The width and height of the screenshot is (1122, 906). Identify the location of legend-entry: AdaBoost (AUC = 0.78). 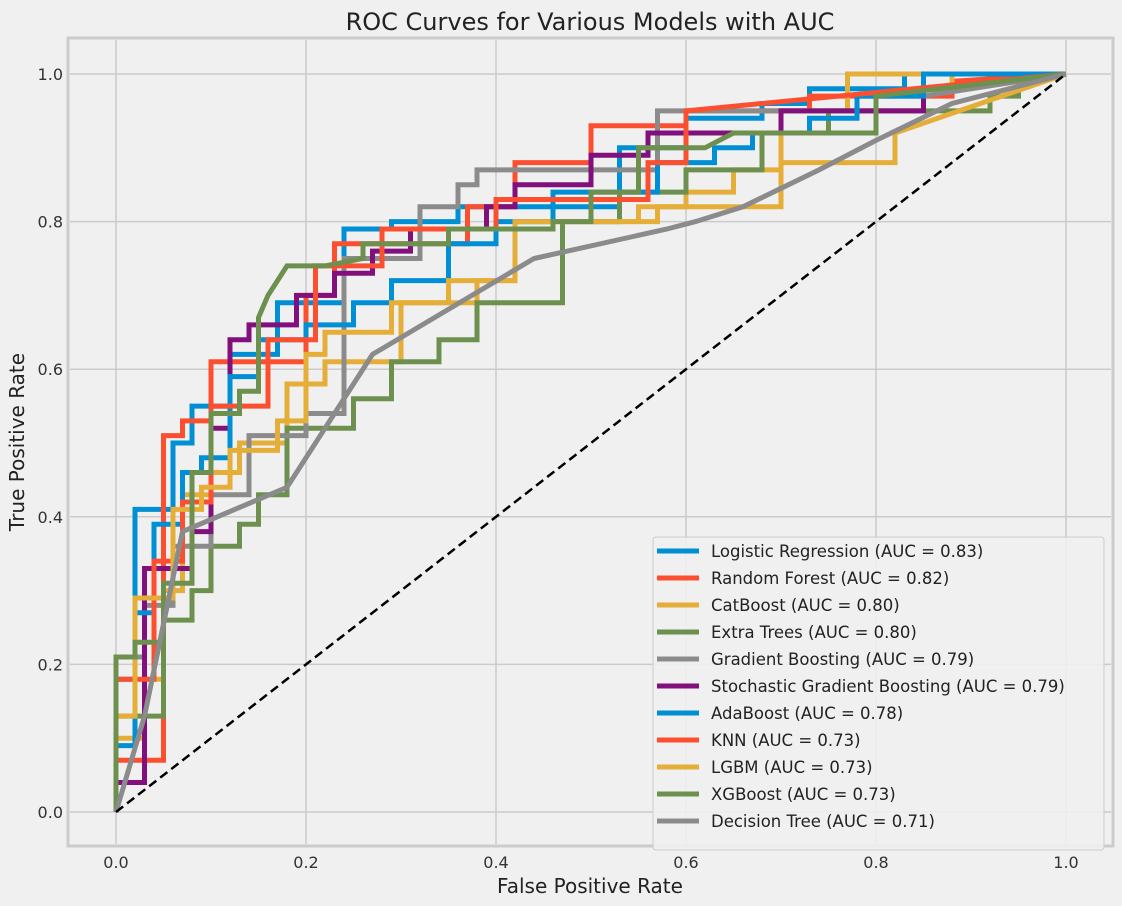
(807, 713).